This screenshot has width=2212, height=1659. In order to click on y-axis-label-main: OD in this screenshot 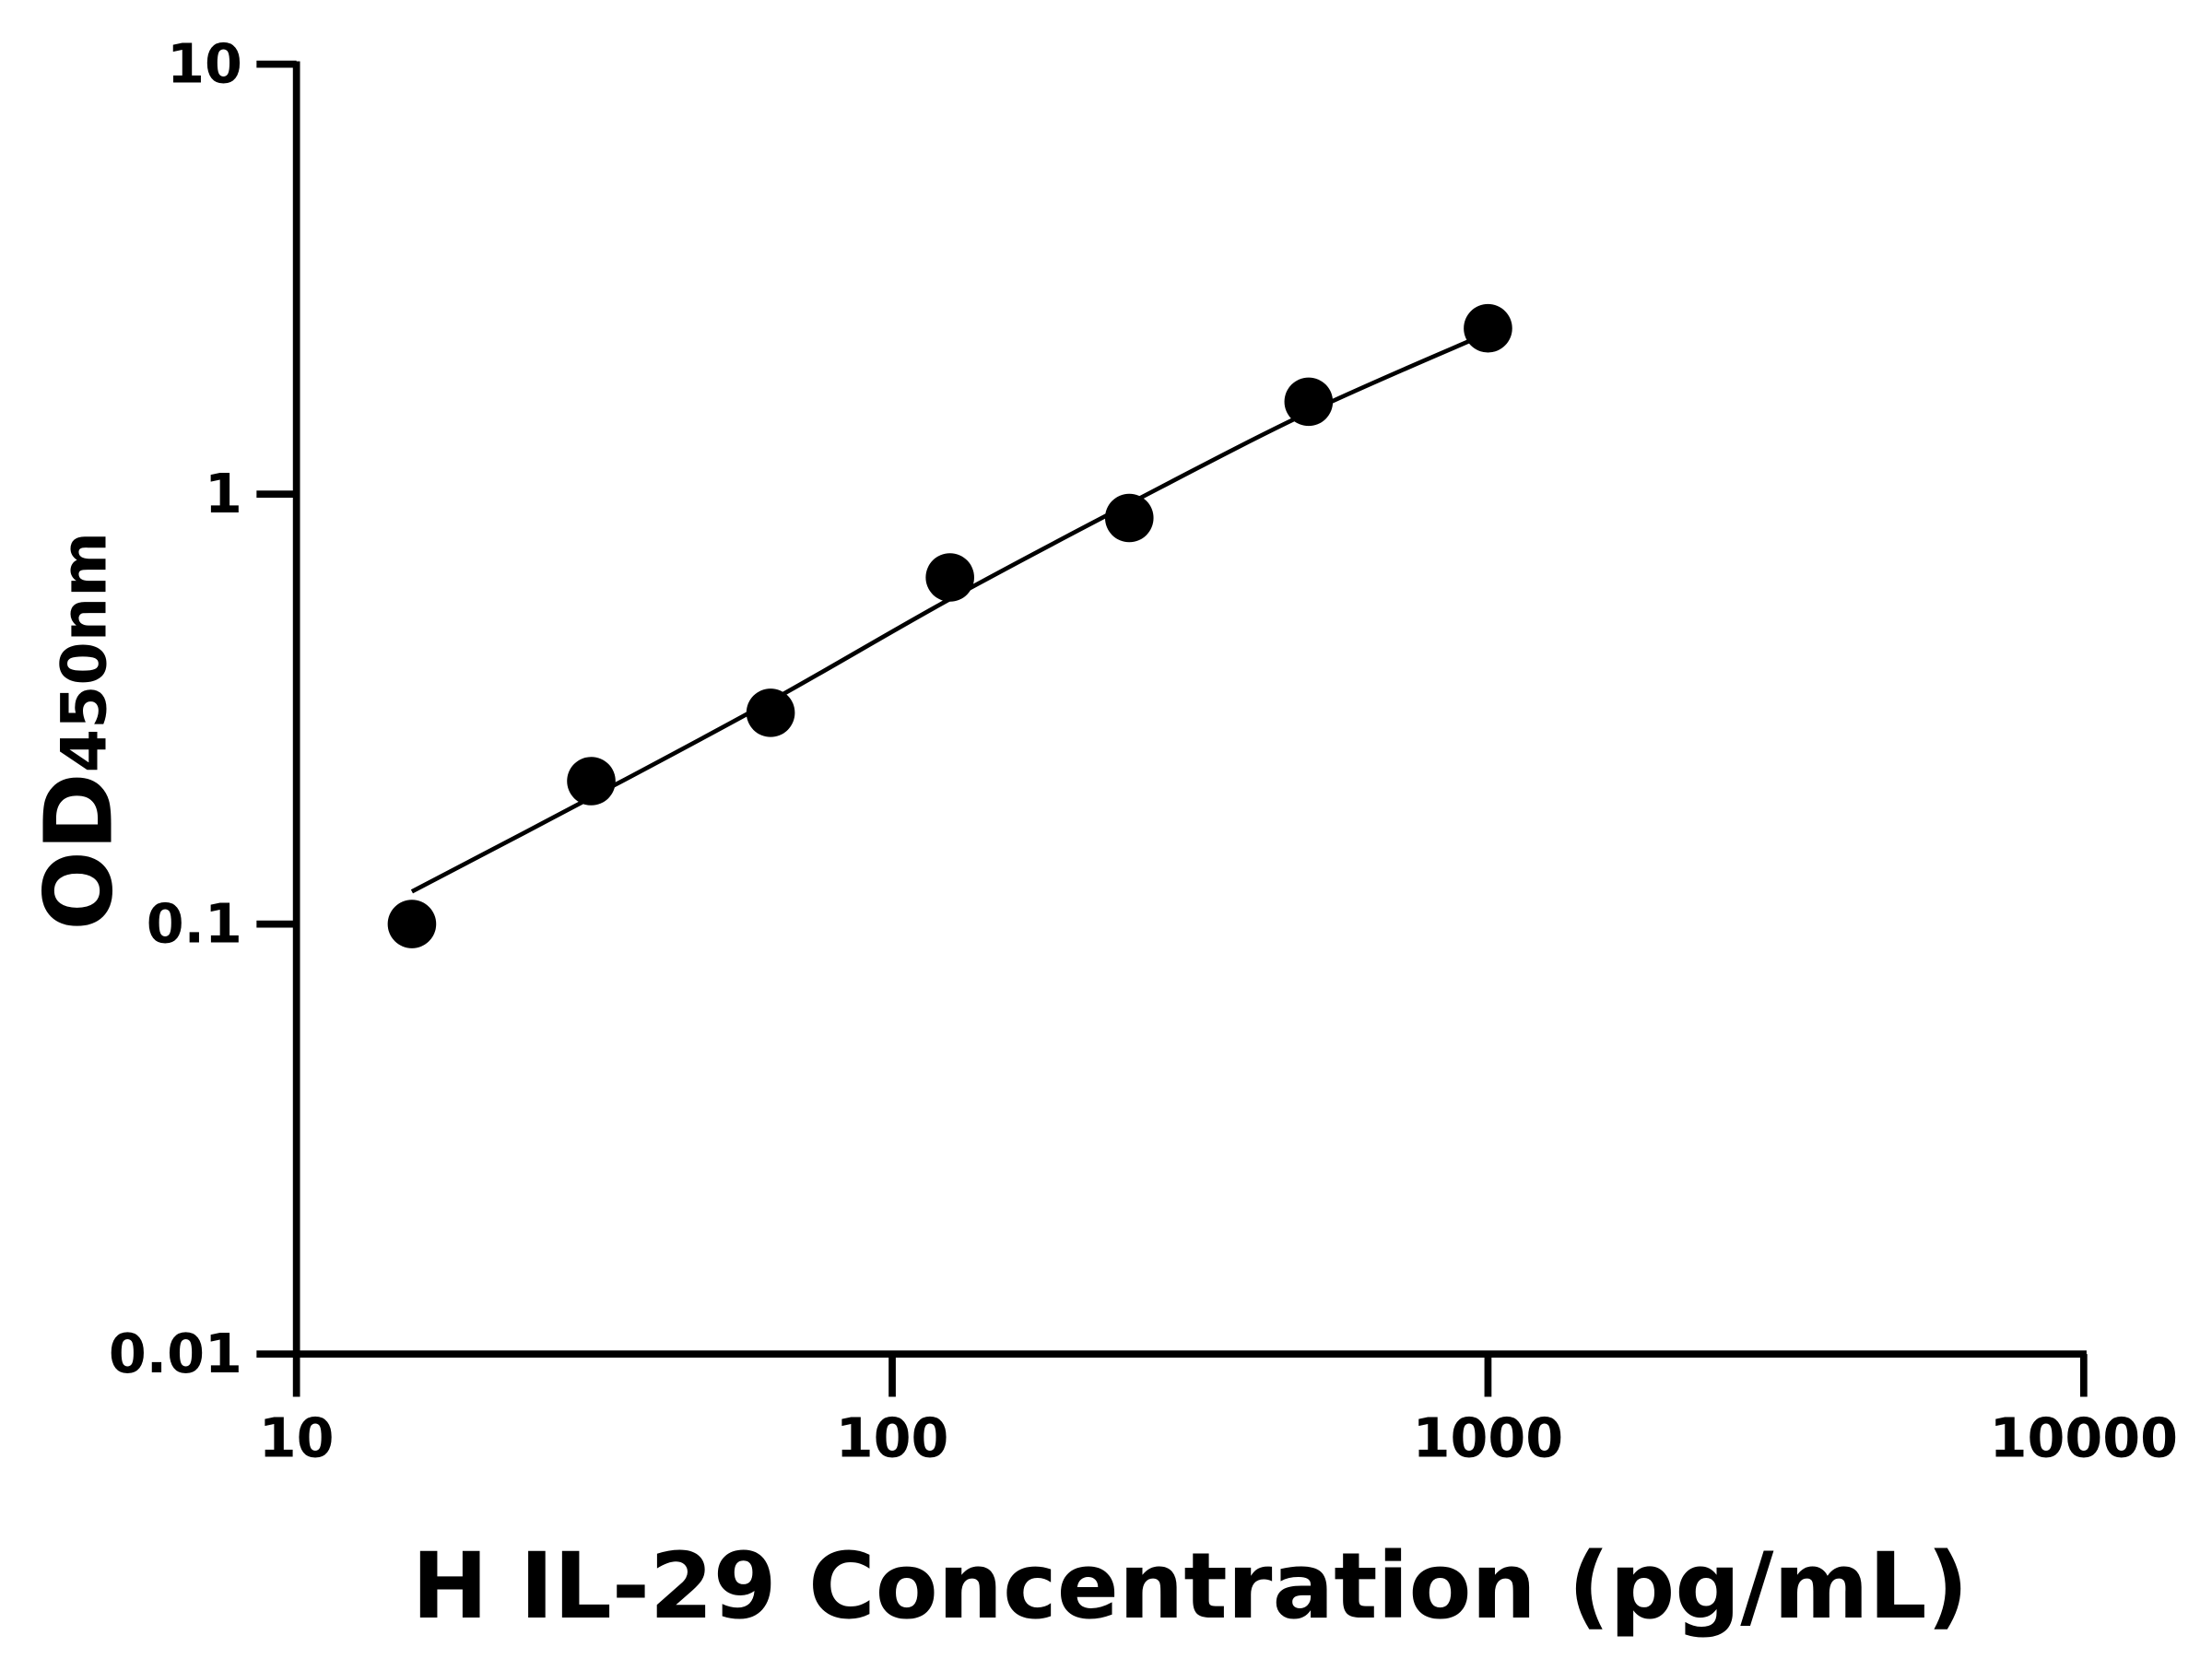, I will do `click(80, 851)`.